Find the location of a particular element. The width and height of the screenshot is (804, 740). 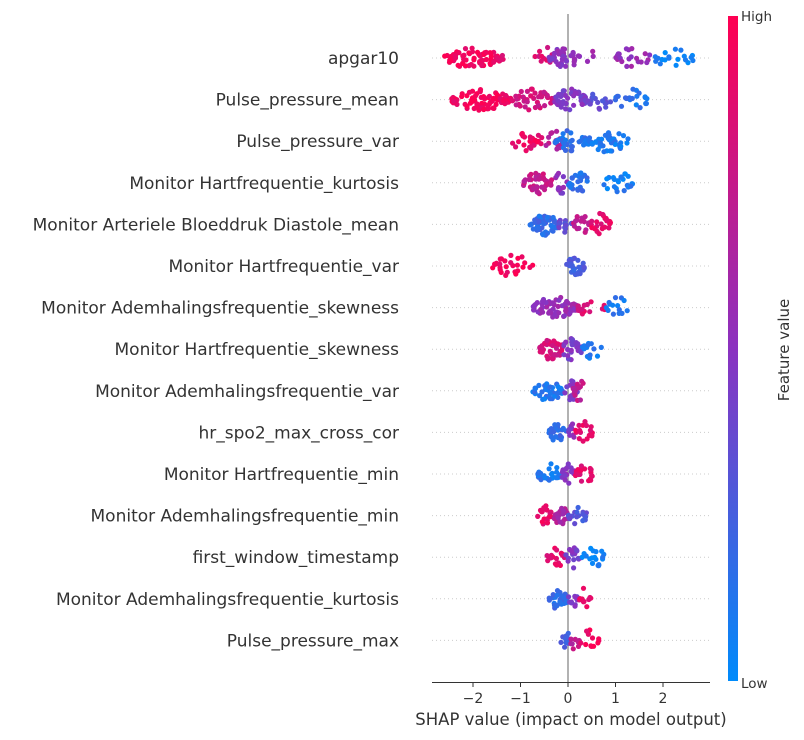

feature-label: Monitor Ademhalingsfrequentie_min is located at coordinates (245, 517).